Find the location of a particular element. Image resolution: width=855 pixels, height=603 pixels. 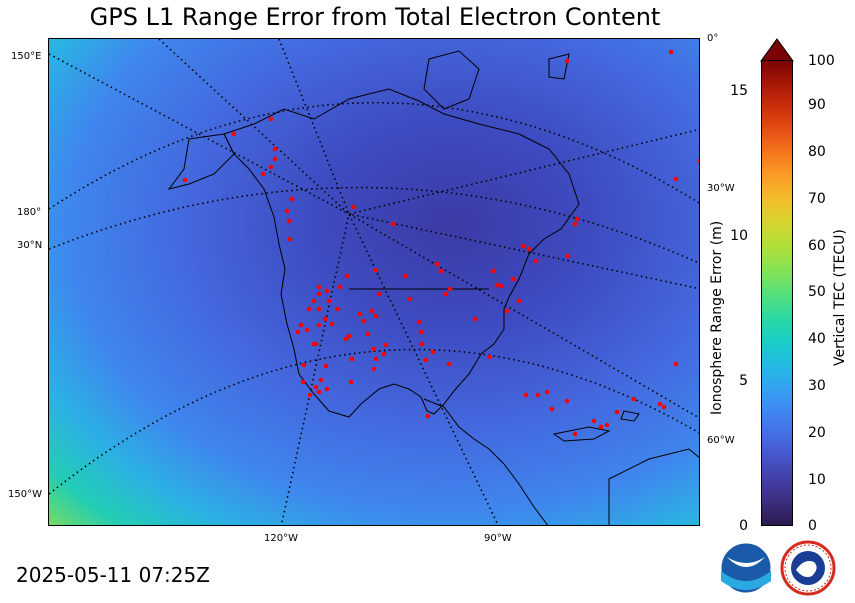

tec-tick: 50 is located at coordinates (817, 292).